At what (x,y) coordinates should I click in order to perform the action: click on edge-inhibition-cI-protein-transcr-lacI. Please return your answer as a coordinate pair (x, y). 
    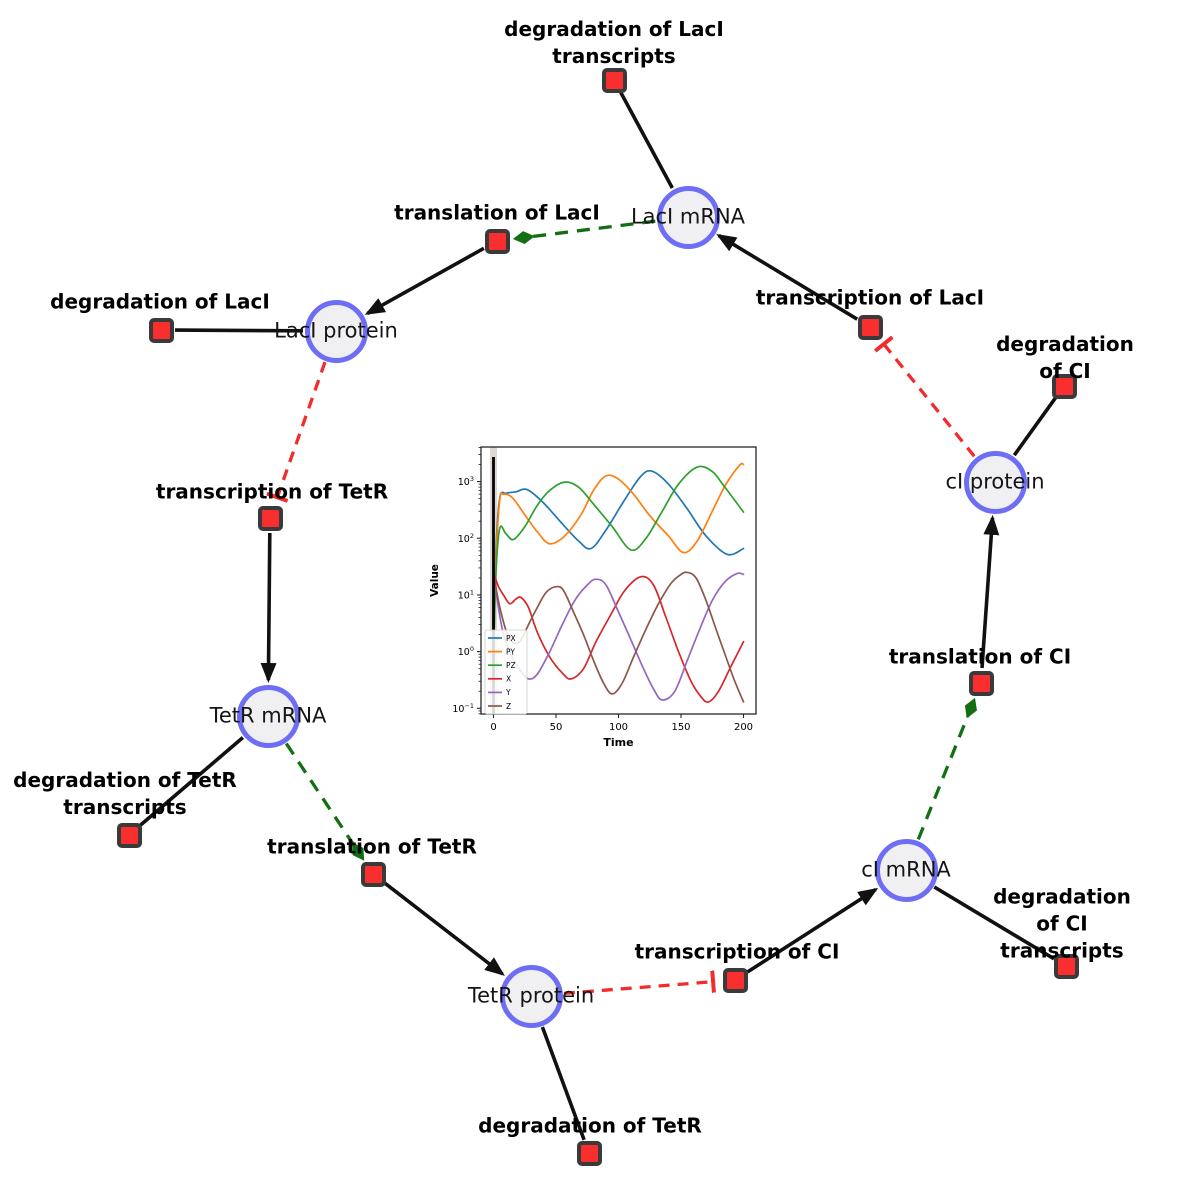
    Looking at the image, I should click on (930, 401).